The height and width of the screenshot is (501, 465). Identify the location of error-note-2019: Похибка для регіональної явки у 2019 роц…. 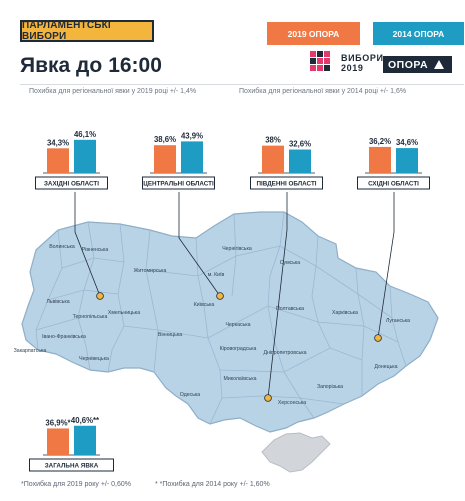
(113, 91).